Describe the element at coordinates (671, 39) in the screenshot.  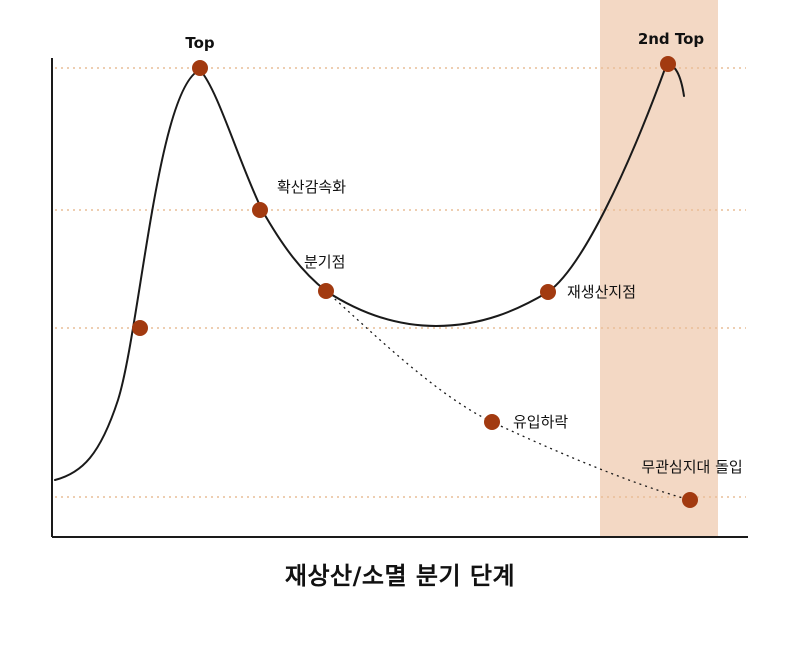
I see `point-label: 2nd Top` at that location.